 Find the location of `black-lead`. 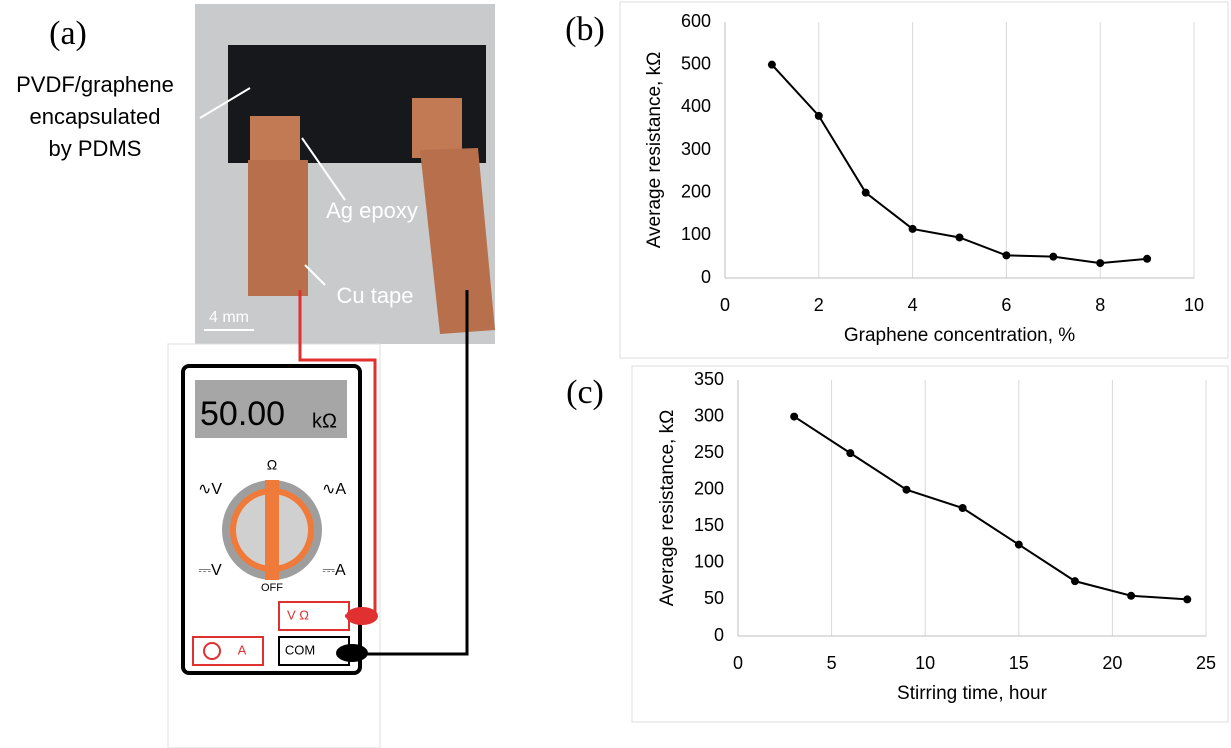

black-lead is located at coordinates (407, 473).